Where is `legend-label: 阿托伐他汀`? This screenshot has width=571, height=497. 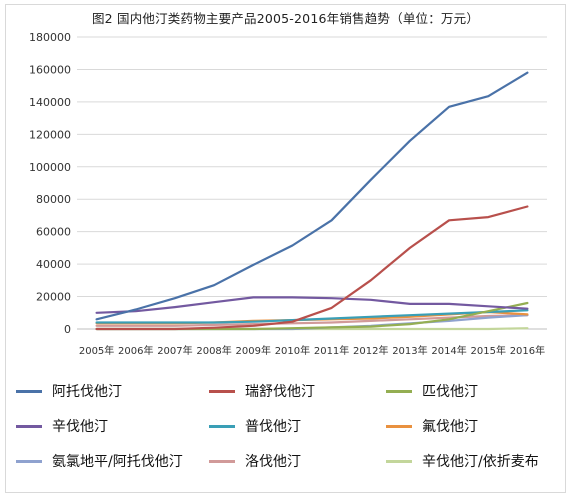
legend-label: 阿托伐他汀 is located at coordinates (87, 392).